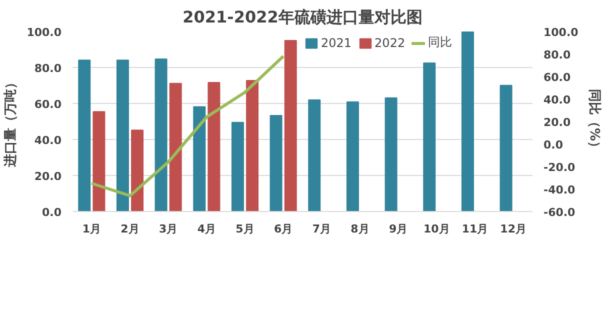  Describe the element at coordinates (302, 17) in the screenshot. I see `chart-title: 2021-2022年硫磺进口量对比图` at that location.